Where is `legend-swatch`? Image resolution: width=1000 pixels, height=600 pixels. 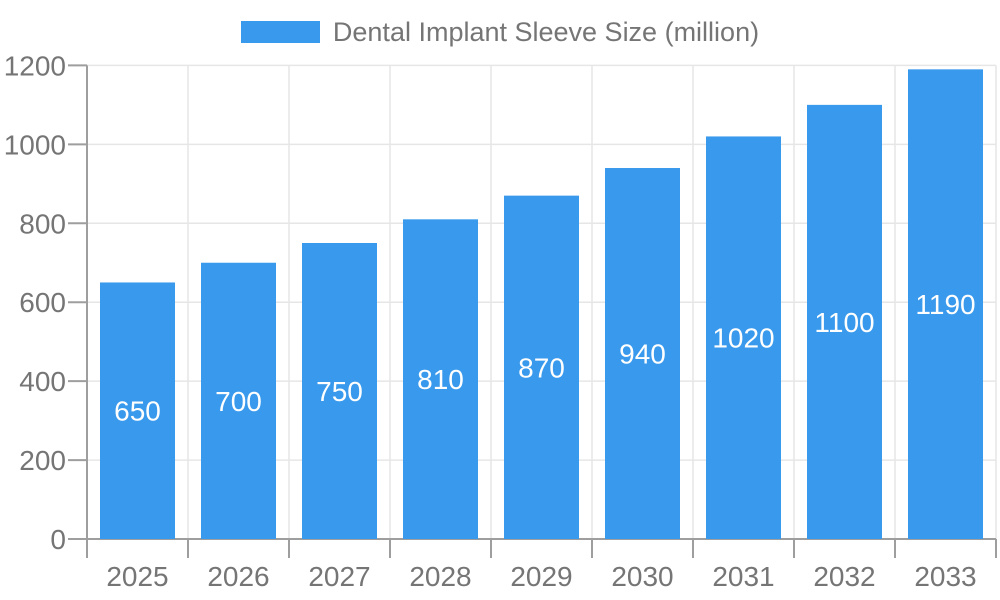
legend-swatch is located at coordinates (280, 32).